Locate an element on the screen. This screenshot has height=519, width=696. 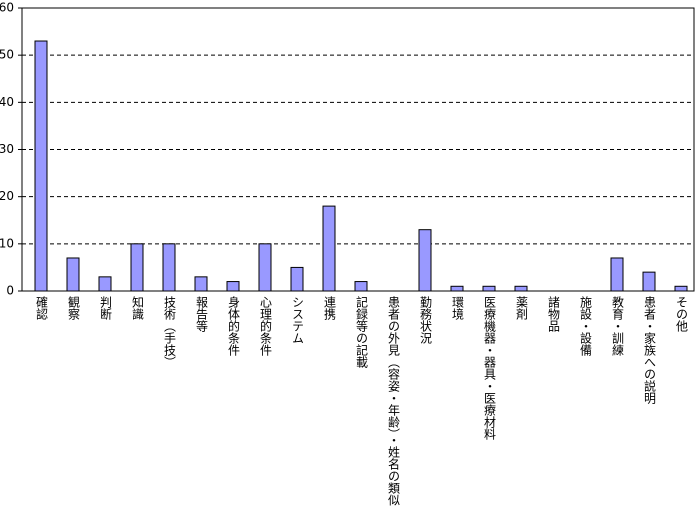
x-tick-label: 教育・訓練 is located at coordinates (617, 326).